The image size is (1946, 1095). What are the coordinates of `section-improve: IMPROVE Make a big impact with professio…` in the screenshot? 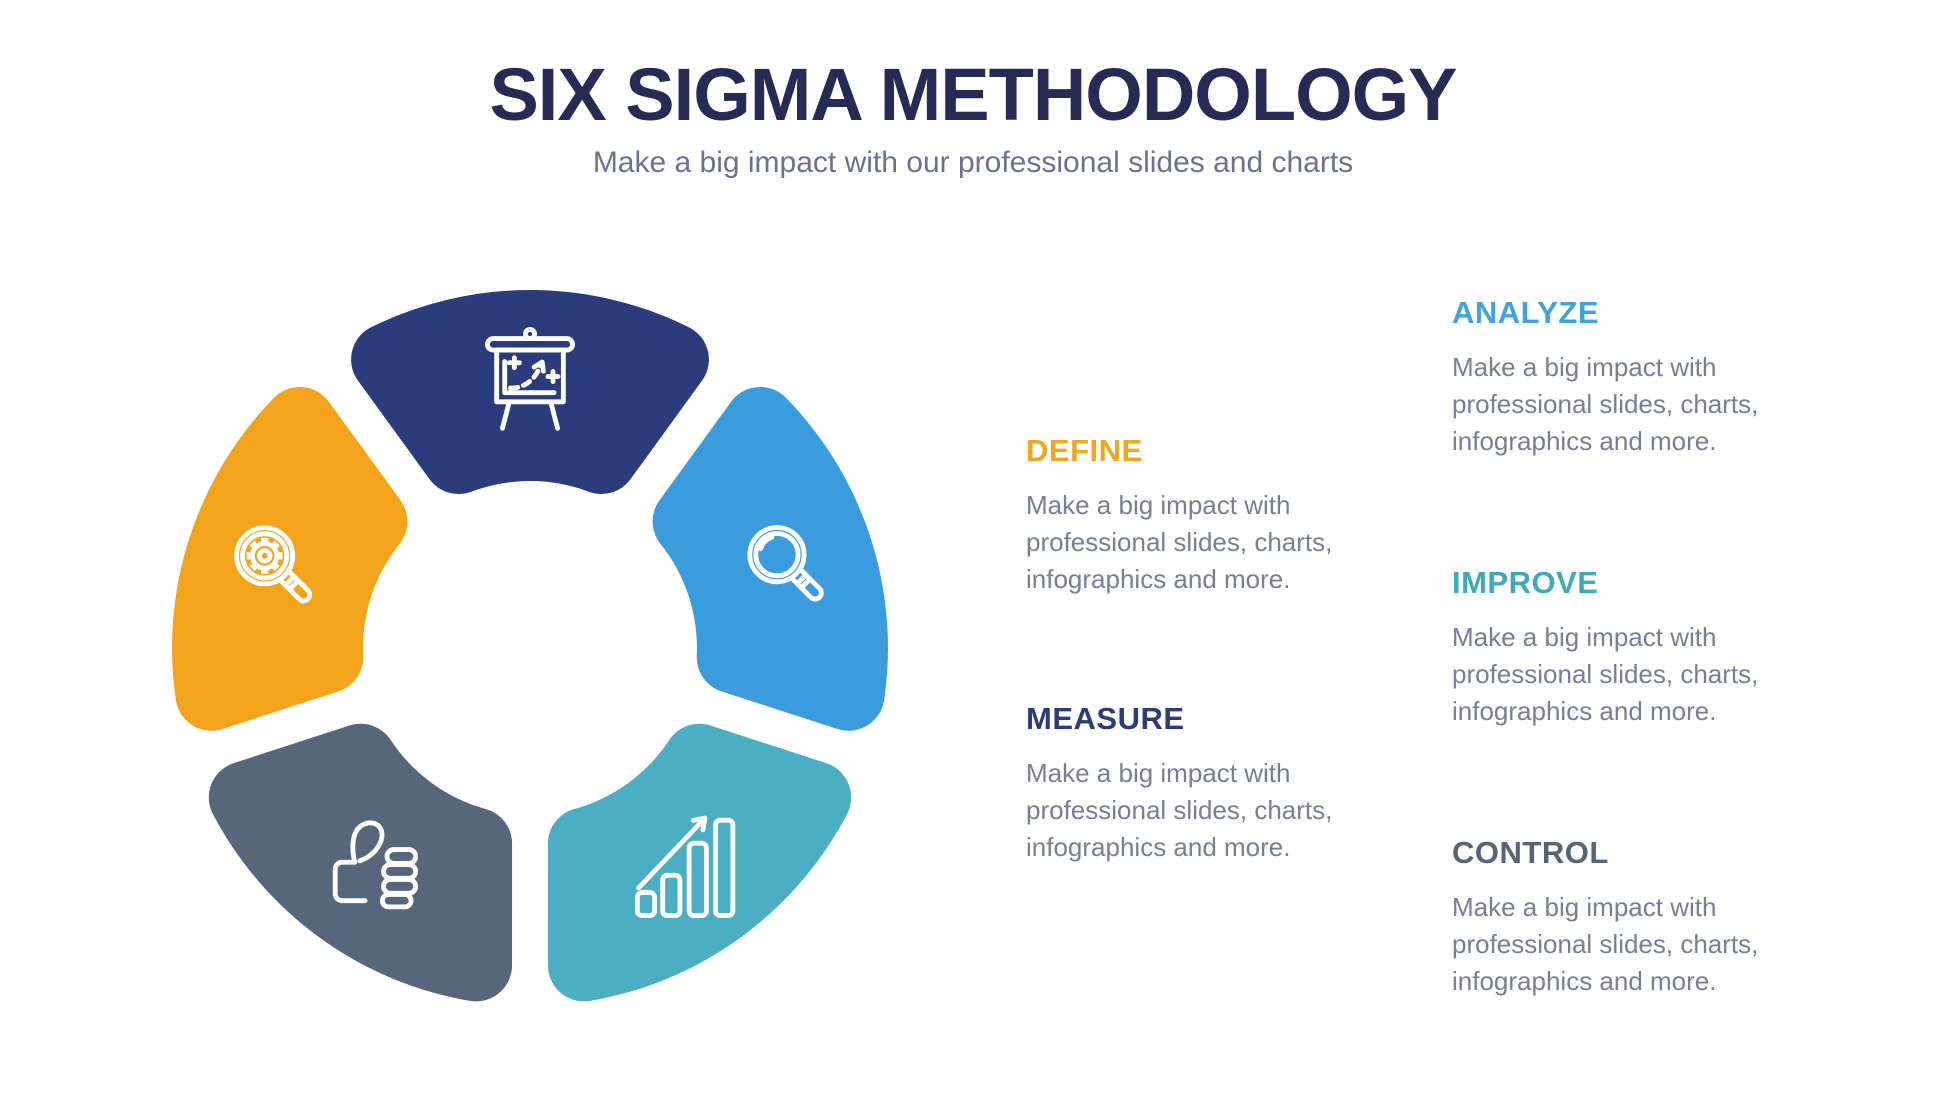 It's located at (1622, 647).